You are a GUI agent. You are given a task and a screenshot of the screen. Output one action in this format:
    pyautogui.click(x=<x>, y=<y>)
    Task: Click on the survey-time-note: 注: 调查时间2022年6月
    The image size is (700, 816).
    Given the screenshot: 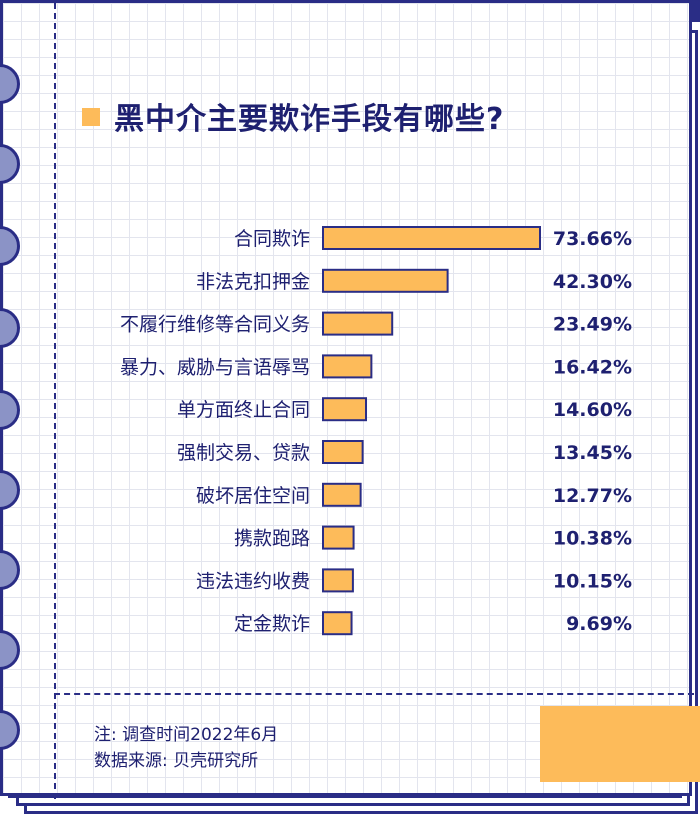 What is the action you would take?
    pyautogui.click(x=186, y=735)
    